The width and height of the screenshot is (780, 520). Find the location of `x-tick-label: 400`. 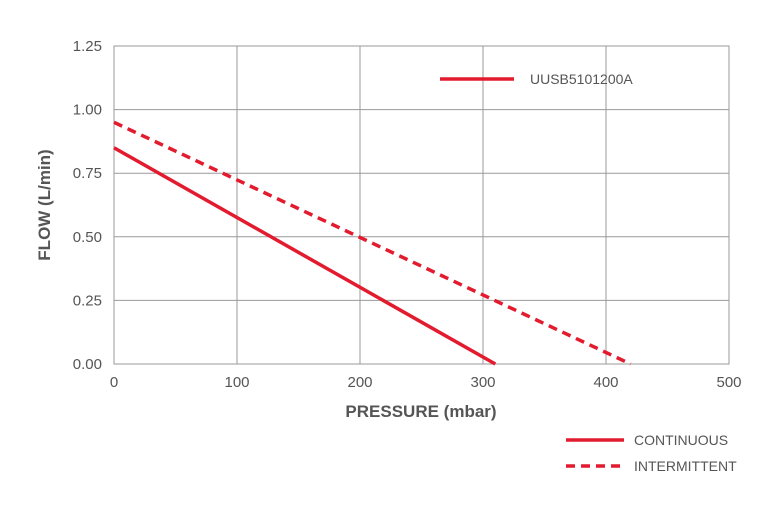

x-tick-label: 400 is located at coordinates (605, 382).